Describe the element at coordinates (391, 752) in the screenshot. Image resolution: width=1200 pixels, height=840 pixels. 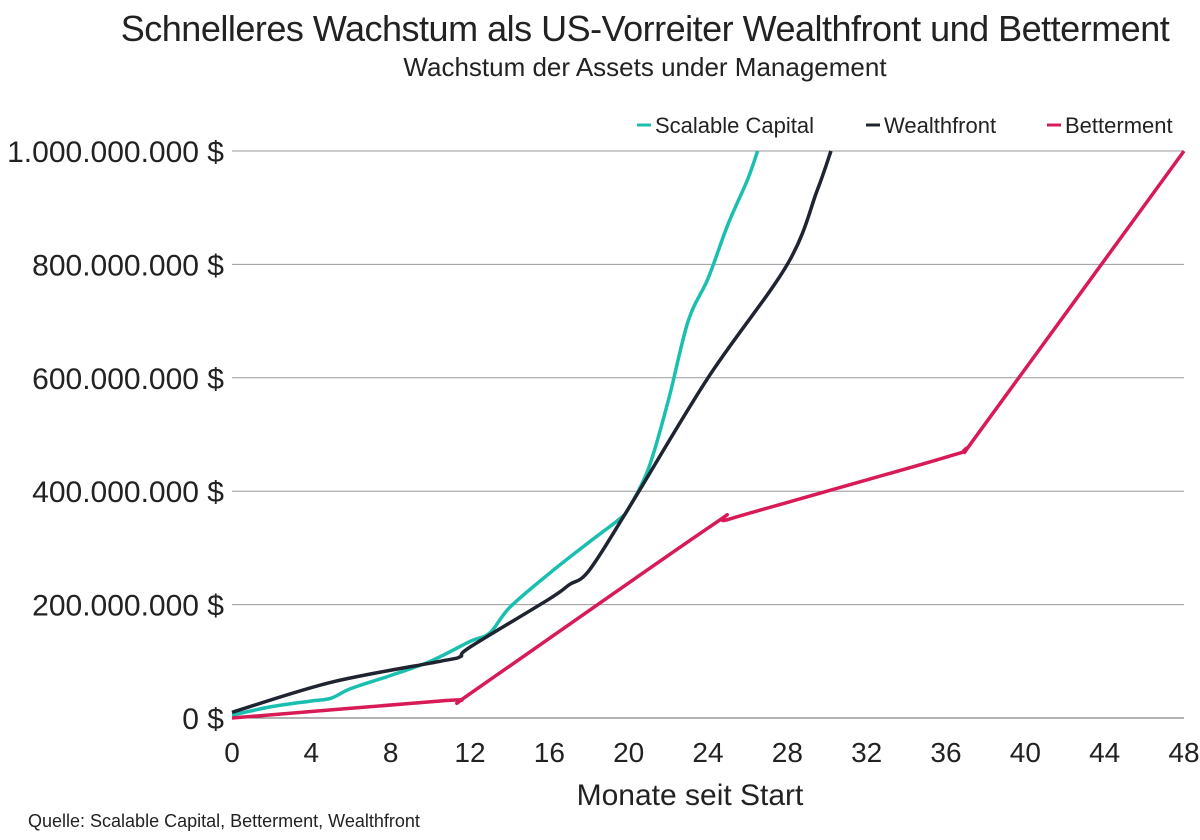
I see `x-tick-label: 8` at that location.